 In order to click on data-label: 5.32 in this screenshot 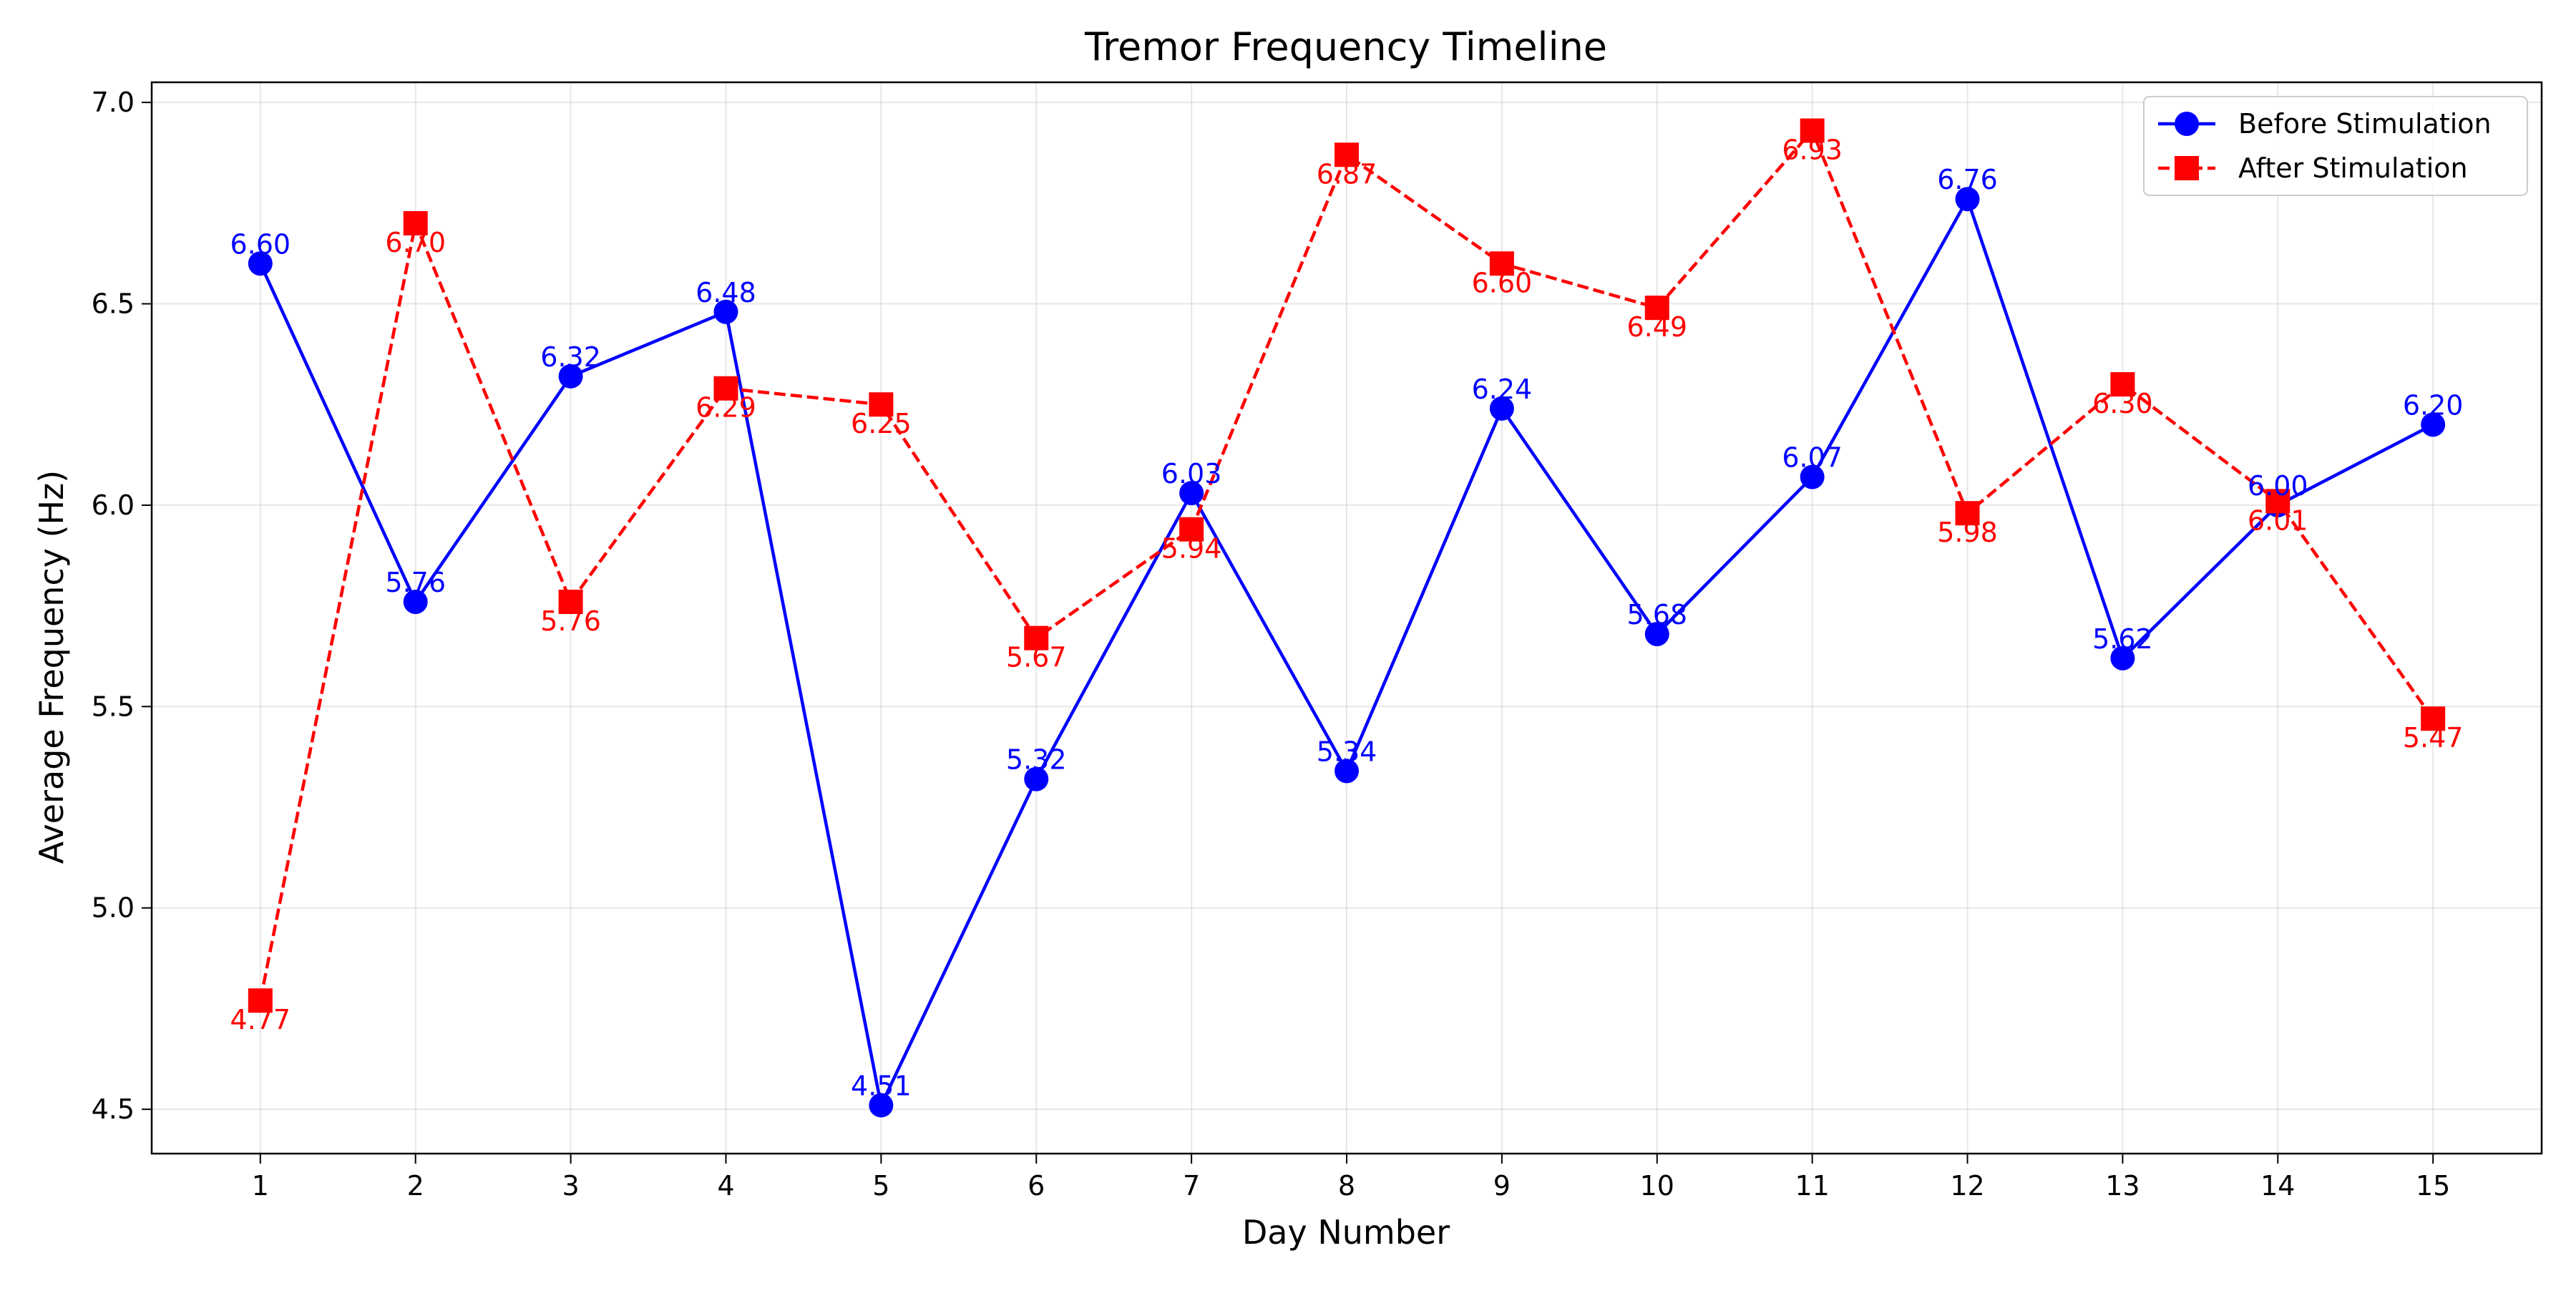, I will do `click(1036, 760)`.